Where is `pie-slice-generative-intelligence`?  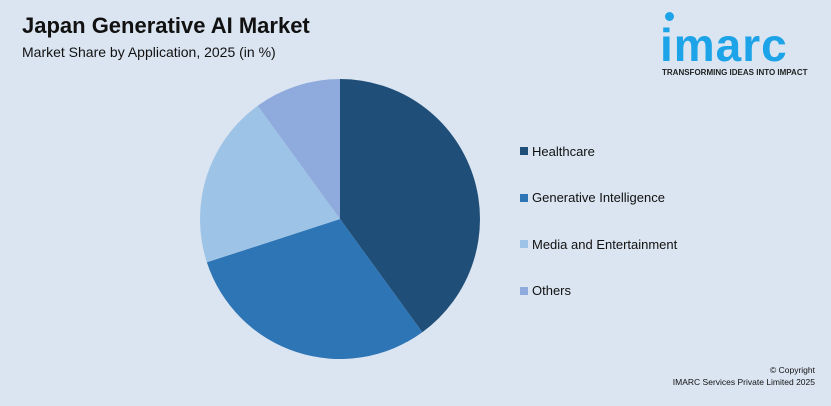 pie-slice-generative-intelligence is located at coordinates (314, 289).